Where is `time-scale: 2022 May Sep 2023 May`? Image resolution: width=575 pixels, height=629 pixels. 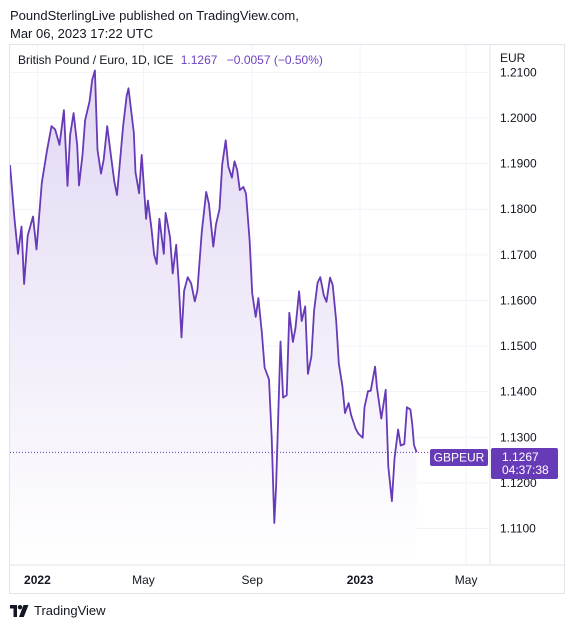 time-scale: 2022 May Sep 2023 May is located at coordinates (250, 580).